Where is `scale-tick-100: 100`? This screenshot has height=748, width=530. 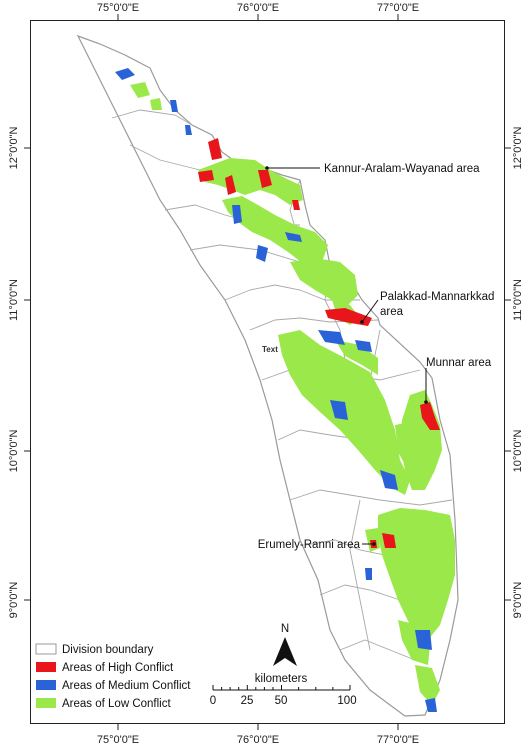 scale-tick-100: 100 is located at coordinates (346, 701).